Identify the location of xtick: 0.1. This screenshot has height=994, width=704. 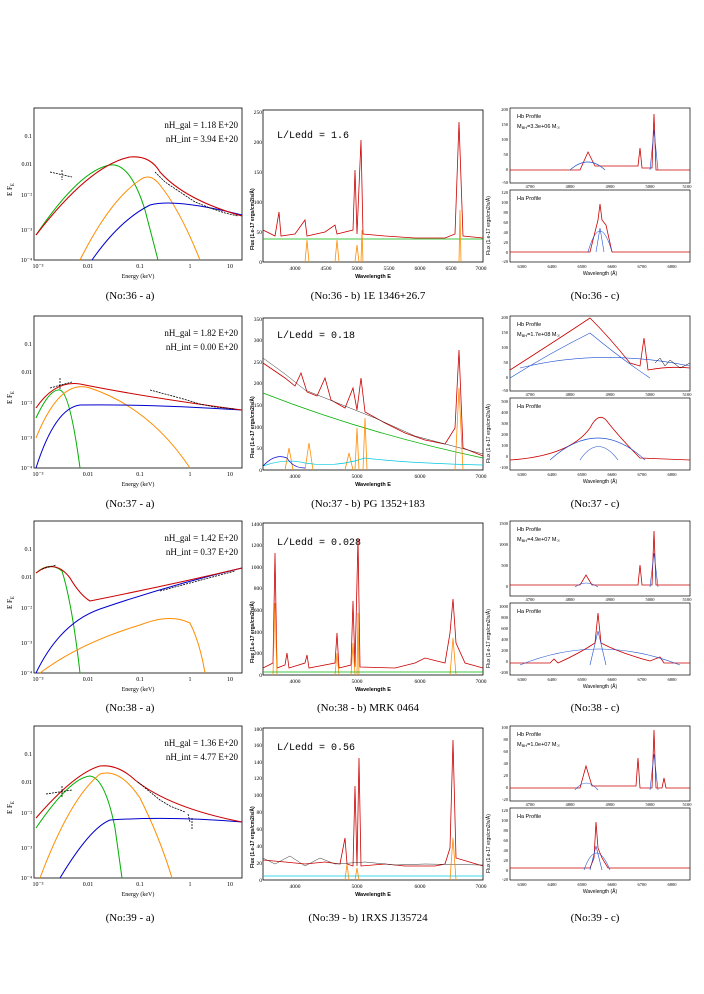
(140, 885).